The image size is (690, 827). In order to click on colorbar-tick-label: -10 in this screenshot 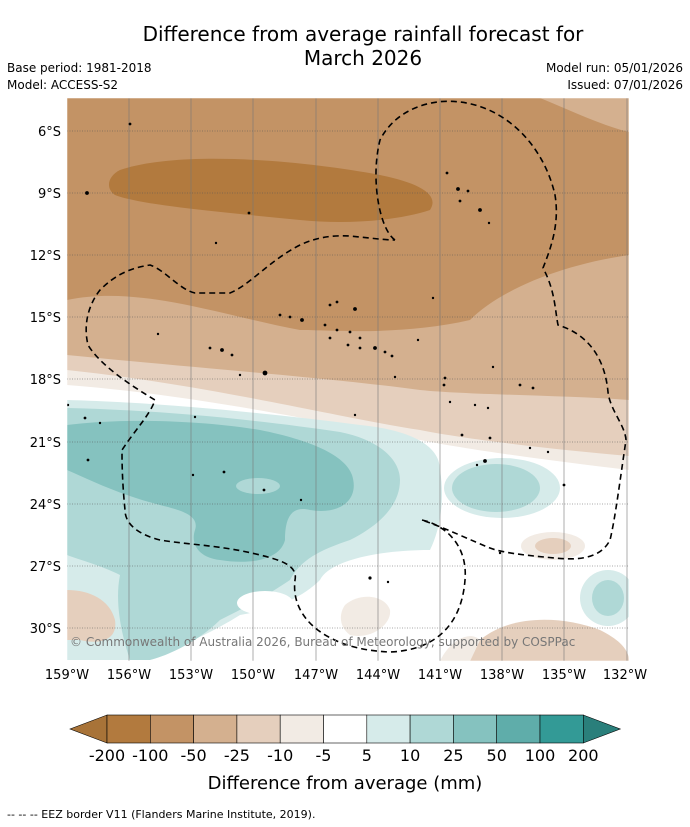, I will do `click(280, 755)`.